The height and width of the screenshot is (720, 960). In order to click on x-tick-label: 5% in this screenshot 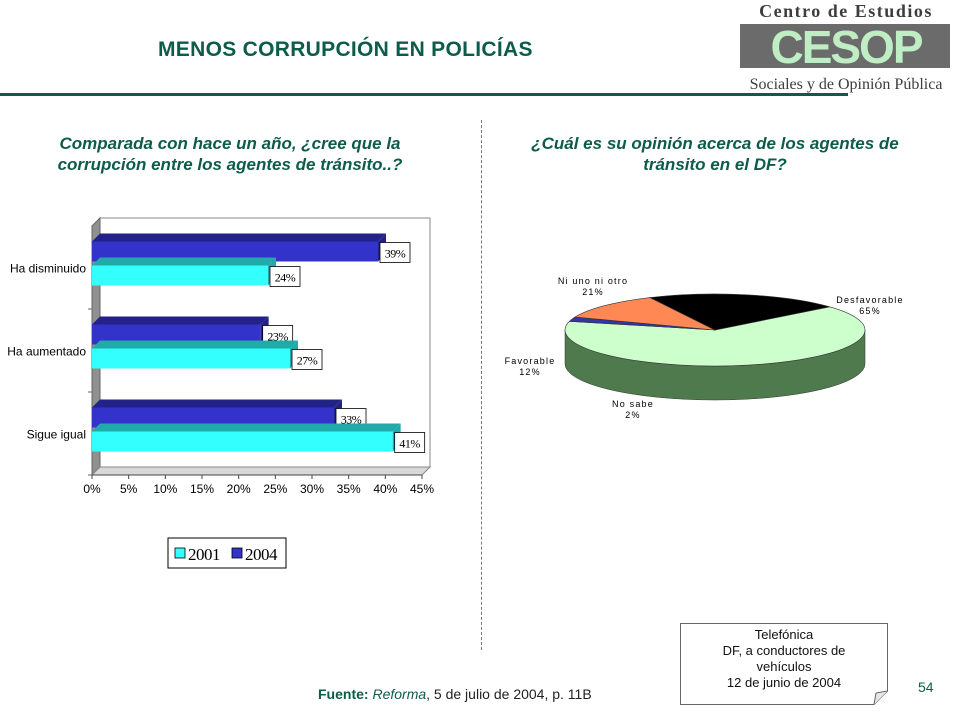, I will do `click(129, 489)`.